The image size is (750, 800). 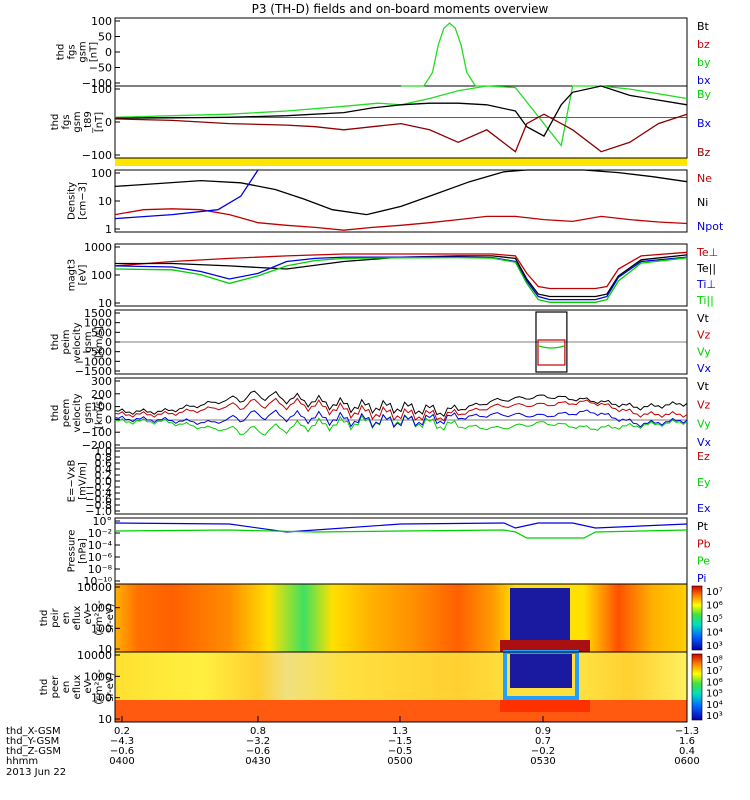 I want to click on y-tick-label: −0.8, so click(x=98, y=505).